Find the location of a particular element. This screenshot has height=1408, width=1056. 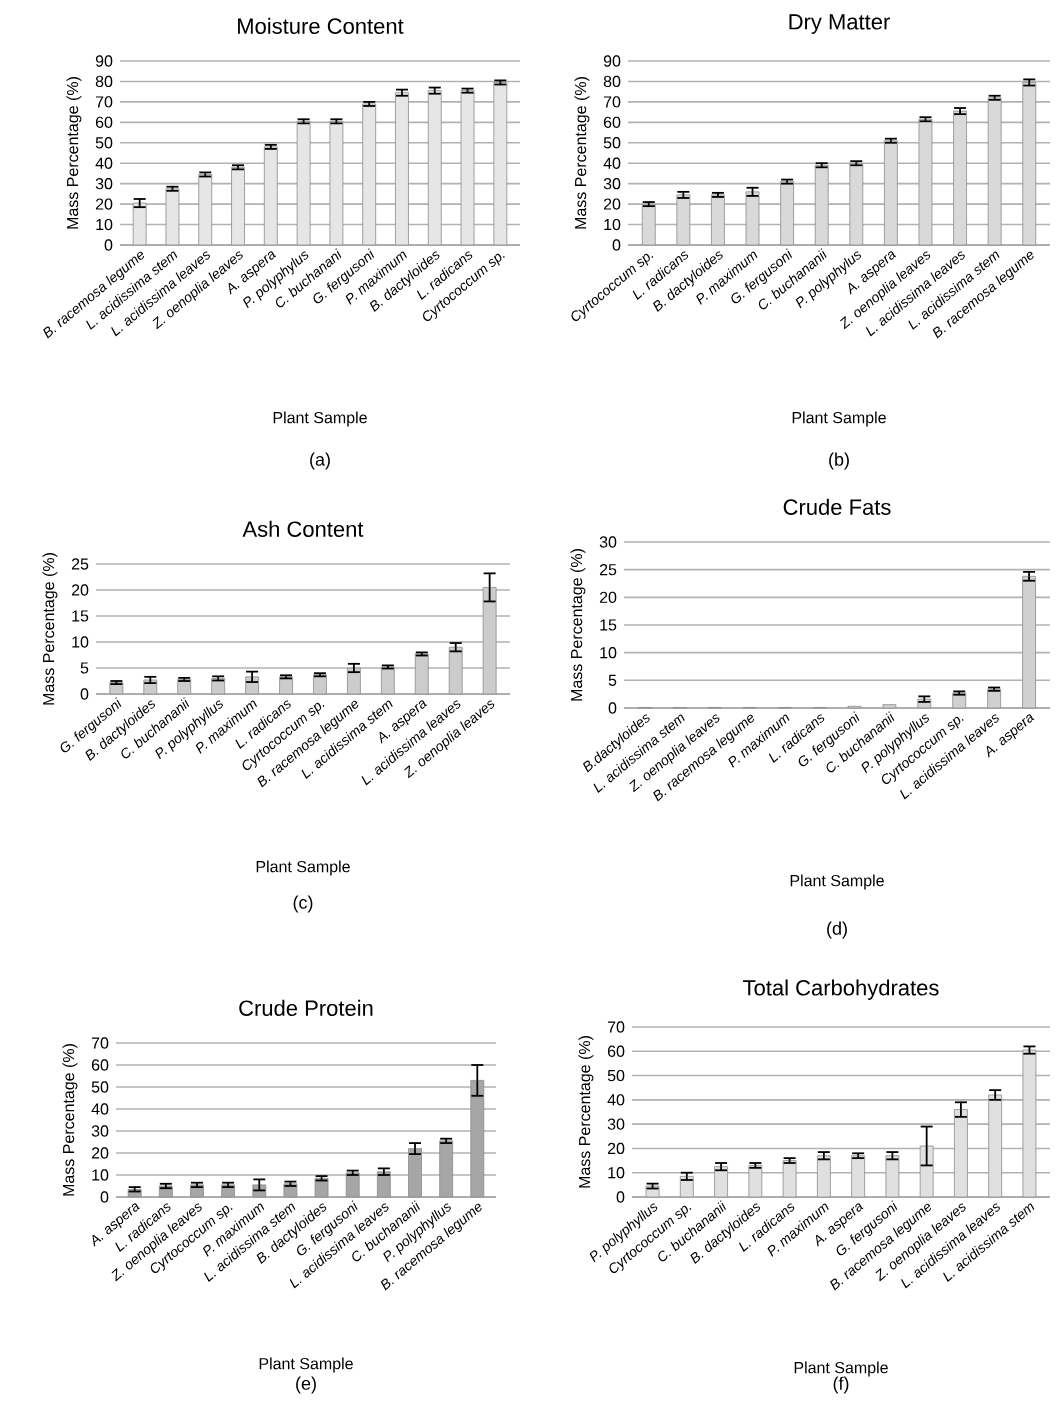

chart-title: Crude Protein is located at coordinates (306, 1007).